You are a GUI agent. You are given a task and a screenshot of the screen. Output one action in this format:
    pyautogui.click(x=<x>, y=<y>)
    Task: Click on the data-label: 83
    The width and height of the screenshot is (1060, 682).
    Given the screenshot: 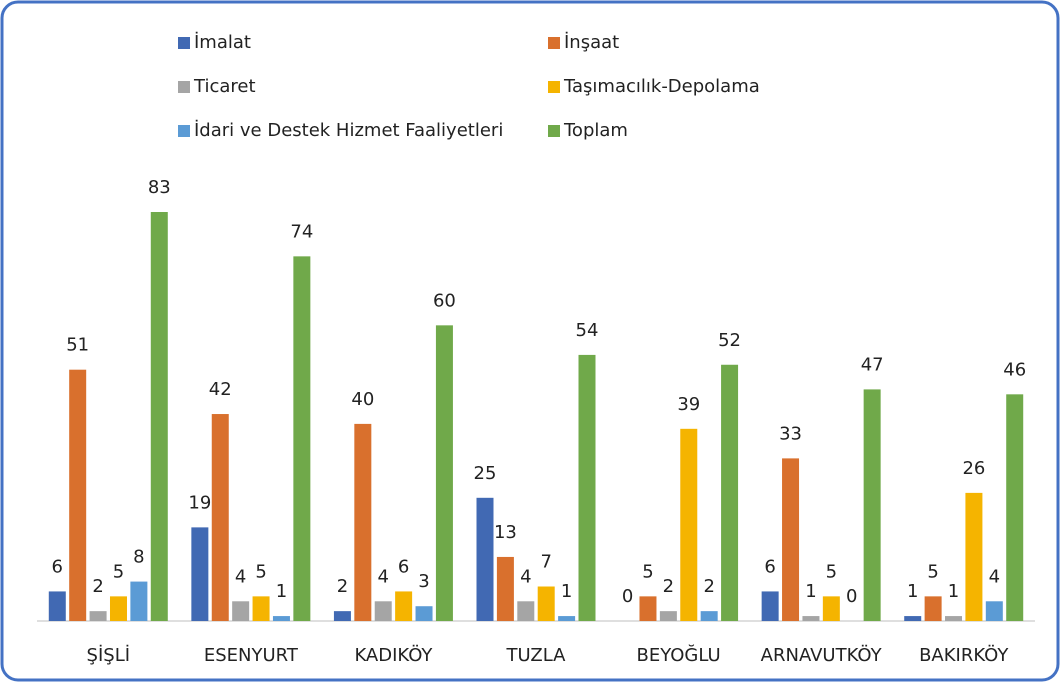 What is the action you would take?
    pyautogui.click(x=159, y=187)
    